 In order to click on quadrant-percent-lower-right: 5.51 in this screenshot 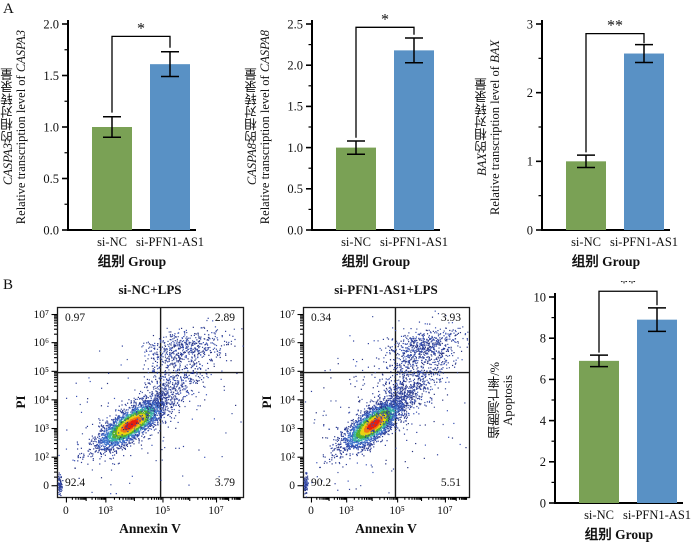, I will do `click(450, 483)`.